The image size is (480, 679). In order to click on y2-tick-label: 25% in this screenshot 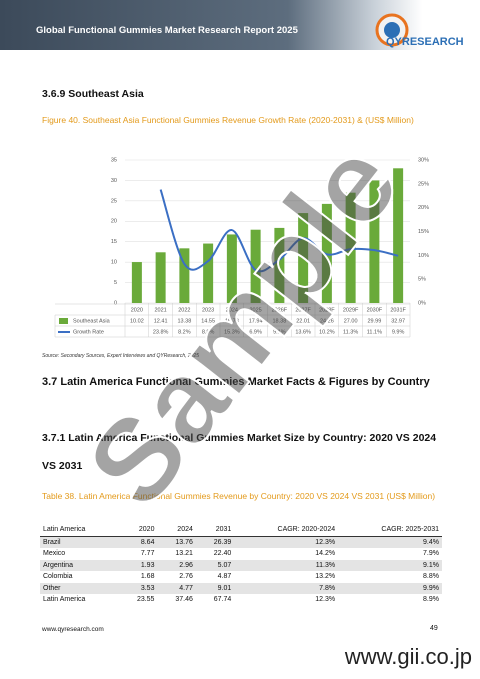, I will do `click(423, 184)`.